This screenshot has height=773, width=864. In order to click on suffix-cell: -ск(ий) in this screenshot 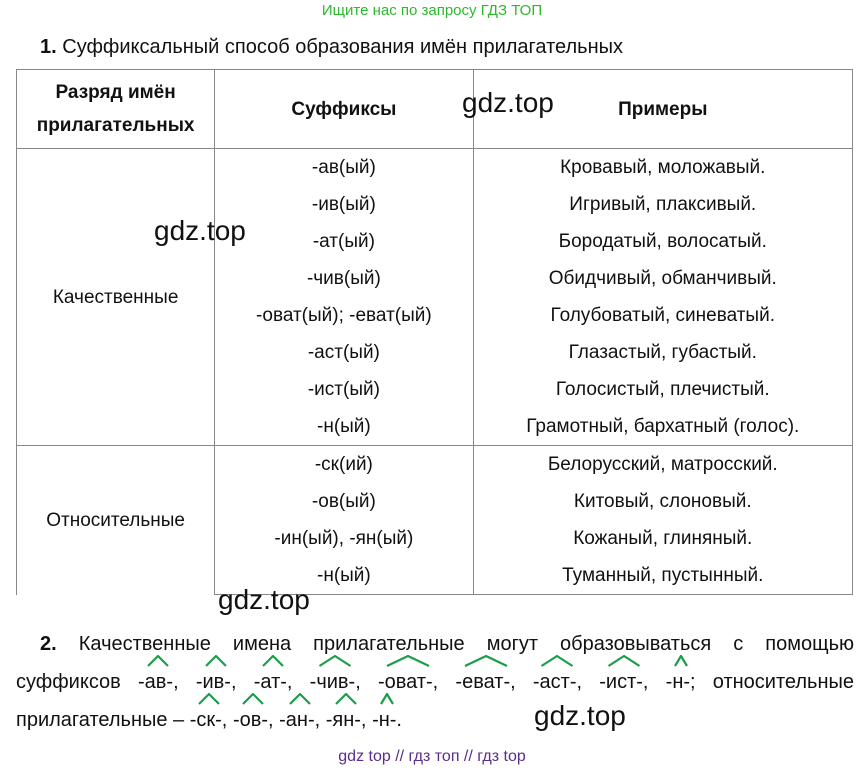, I will do `click(344, 464)`.